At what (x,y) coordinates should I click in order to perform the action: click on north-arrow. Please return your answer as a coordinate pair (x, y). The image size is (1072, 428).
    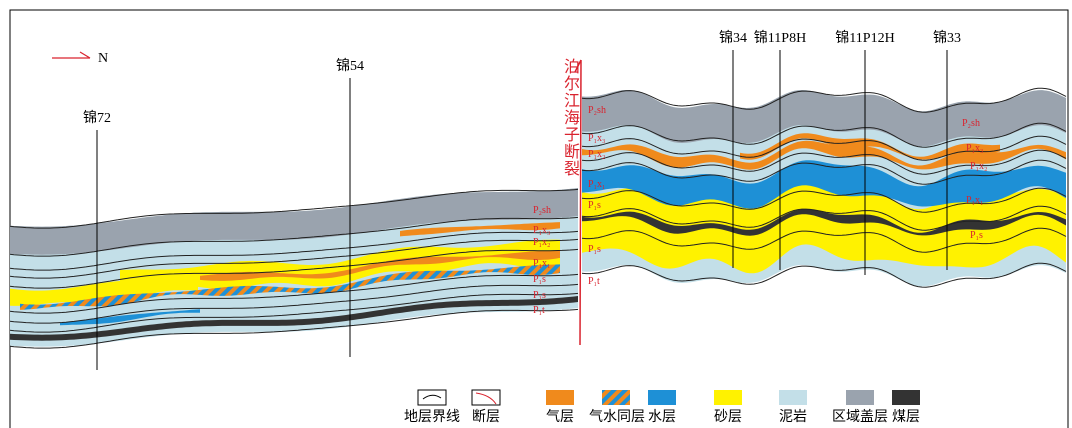
    Looking at the image, I should click on (71, 55).